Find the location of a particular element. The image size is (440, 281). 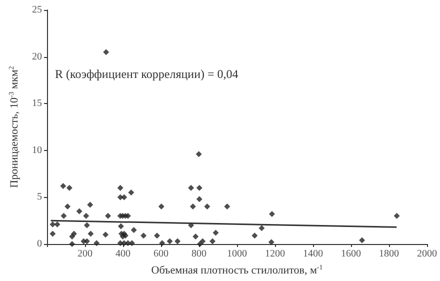

y-tick-label: 20 is located at coordinates (37, 56).